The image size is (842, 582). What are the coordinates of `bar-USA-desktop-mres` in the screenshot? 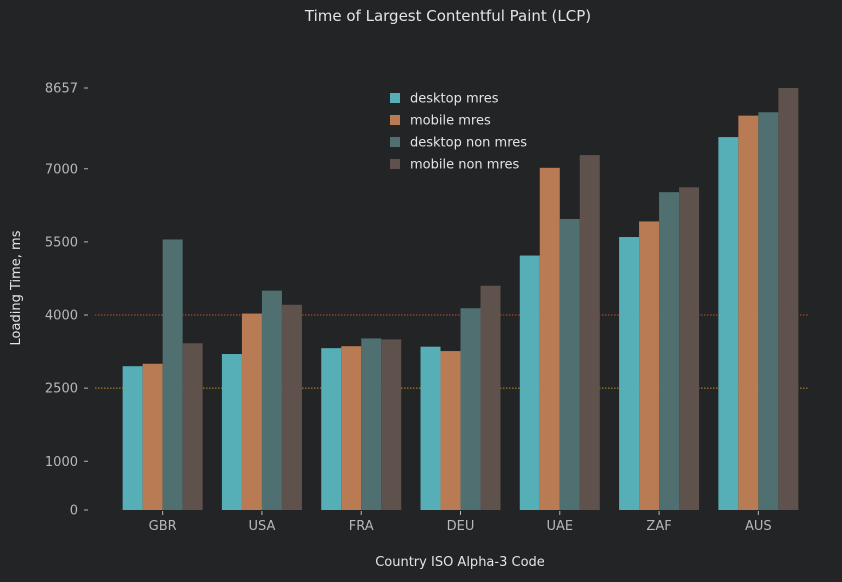 It's located at (231, 432).